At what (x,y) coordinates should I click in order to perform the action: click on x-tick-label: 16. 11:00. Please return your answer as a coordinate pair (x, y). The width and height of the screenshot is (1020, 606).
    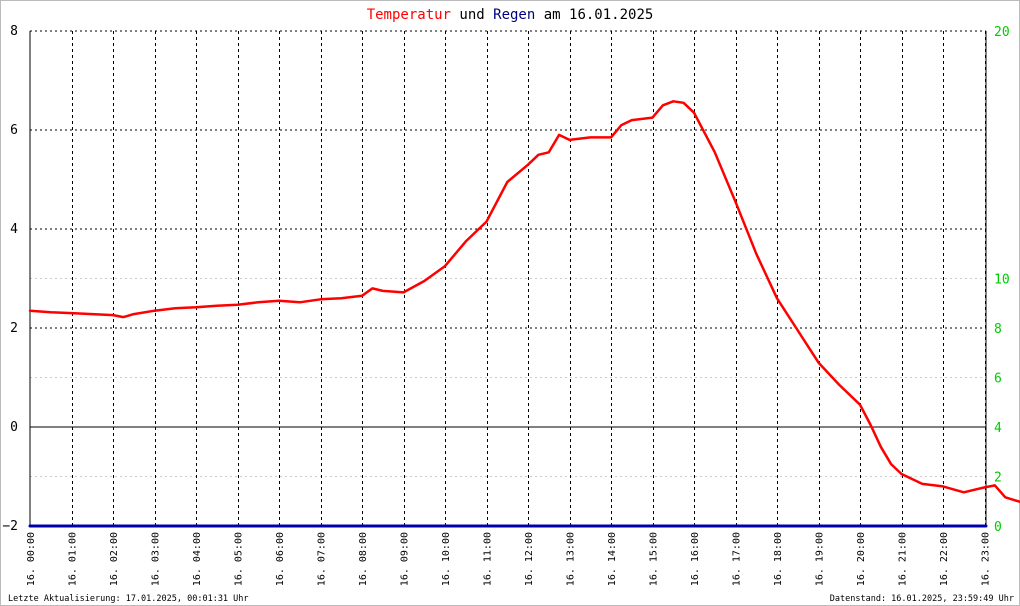
    Looking at the image, I should click on (488, 559).